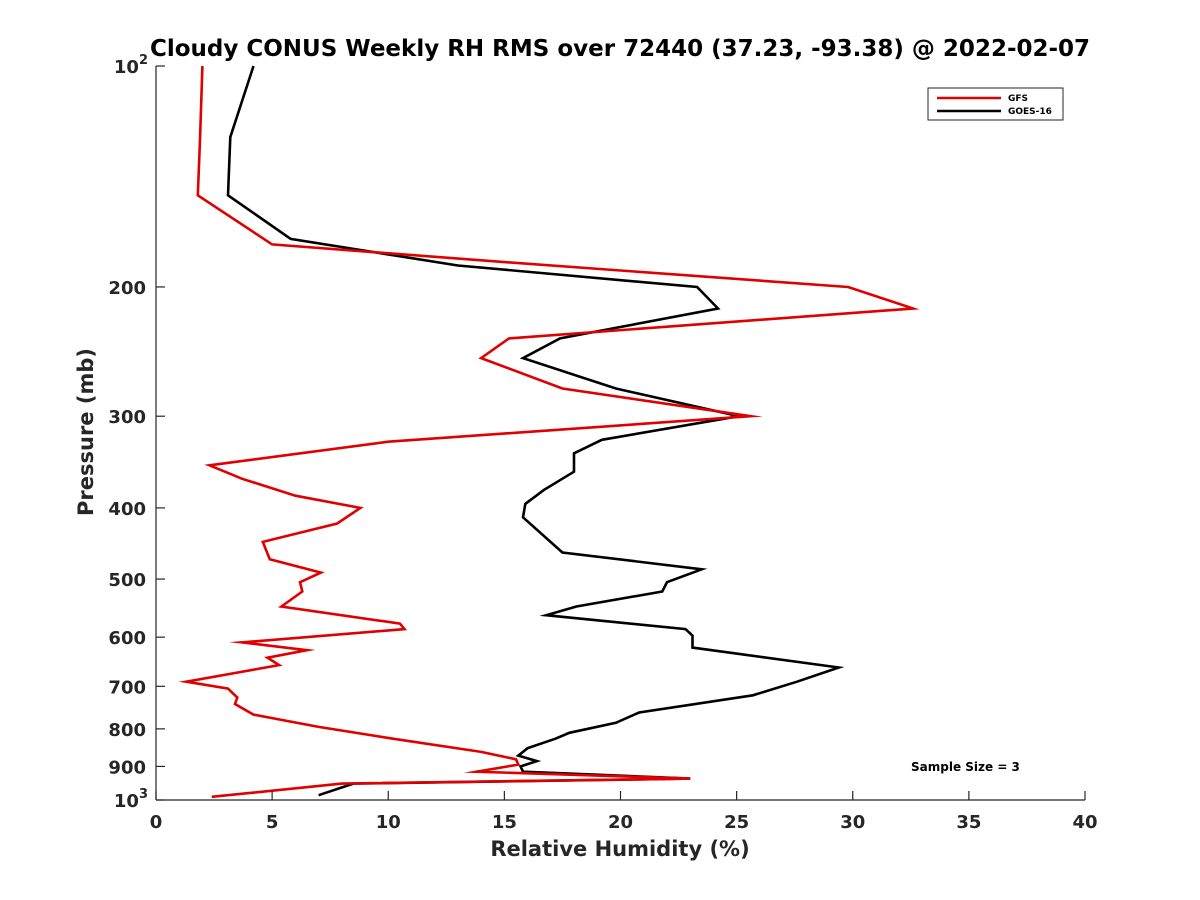  What do you see at coordinates (127, 580) in the screenshot?
I see `y-tick-label: 500` at bounding box center [127, 580].